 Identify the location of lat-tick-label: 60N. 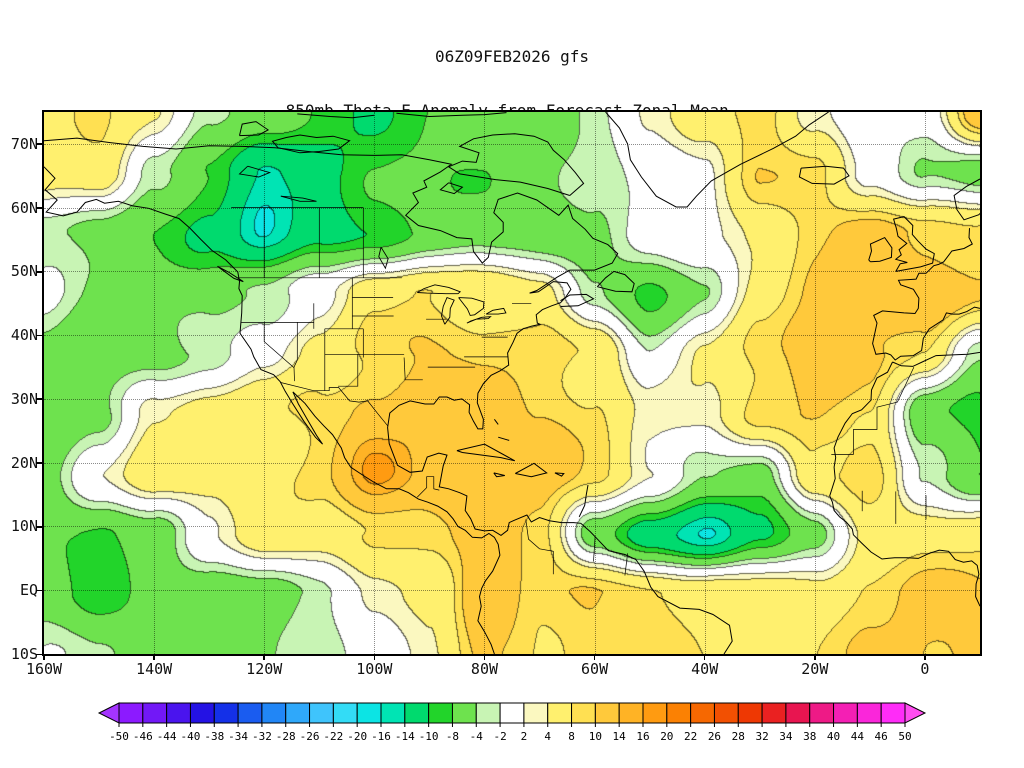
(24, 207).